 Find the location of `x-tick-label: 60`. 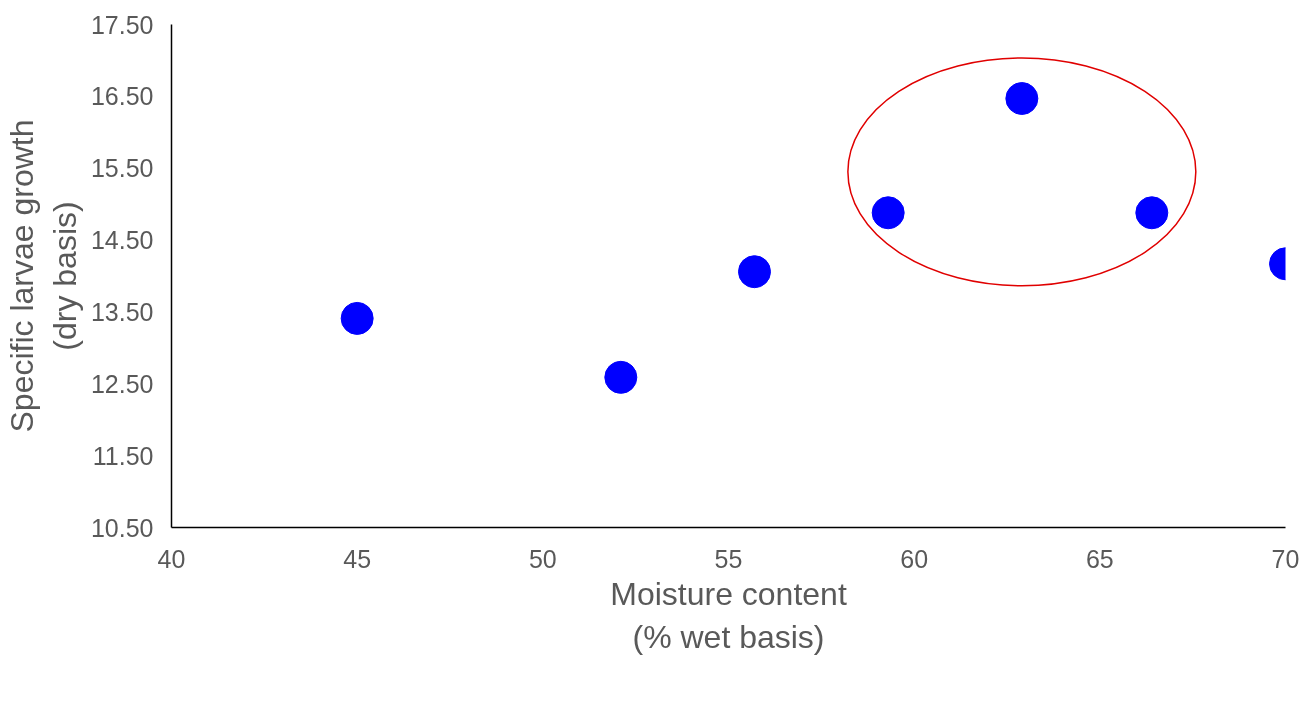

x-tick-label: 60 is located at coordinates (914, 558).